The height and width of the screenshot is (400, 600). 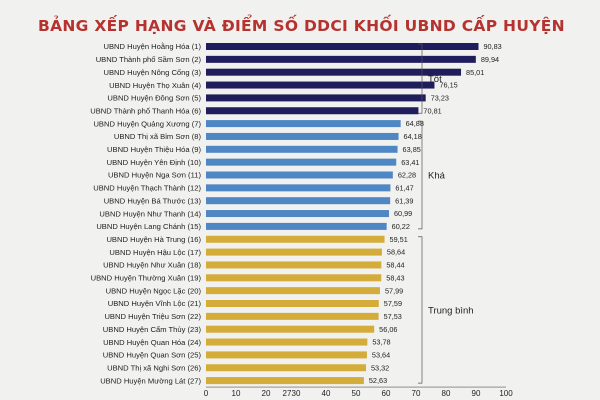 What do you see at coordinates (155, 252) in the screenshot?
I see `category-label: UBND Huyện Hậu Lộc (17)` at bounding box center [155, 252].